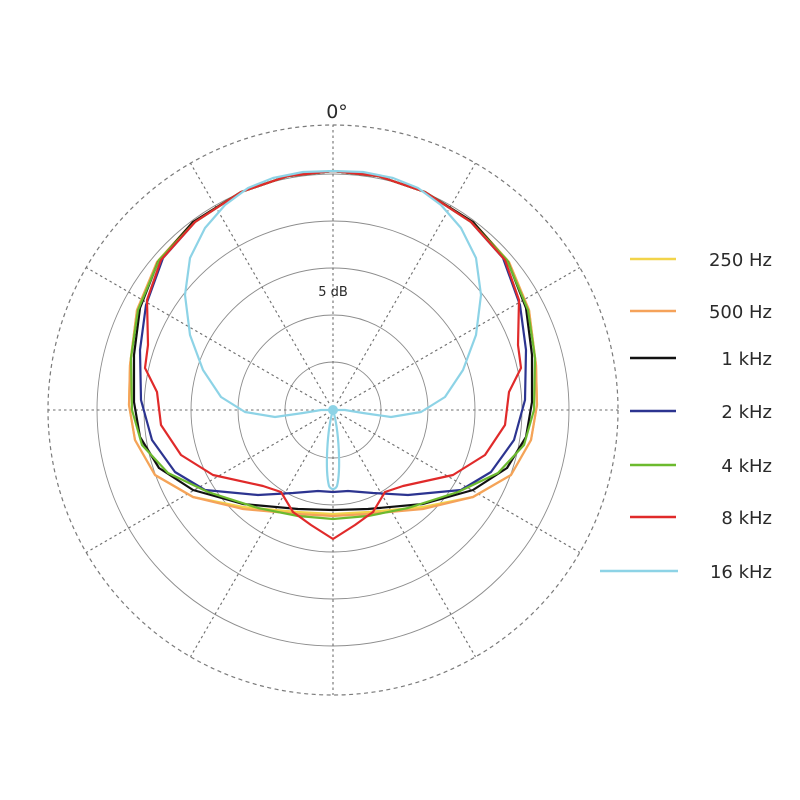 The height and width of the screenshot is (800, 800). I want to click on legend-item-1-khz: 1 kHz, so click(701, 359).